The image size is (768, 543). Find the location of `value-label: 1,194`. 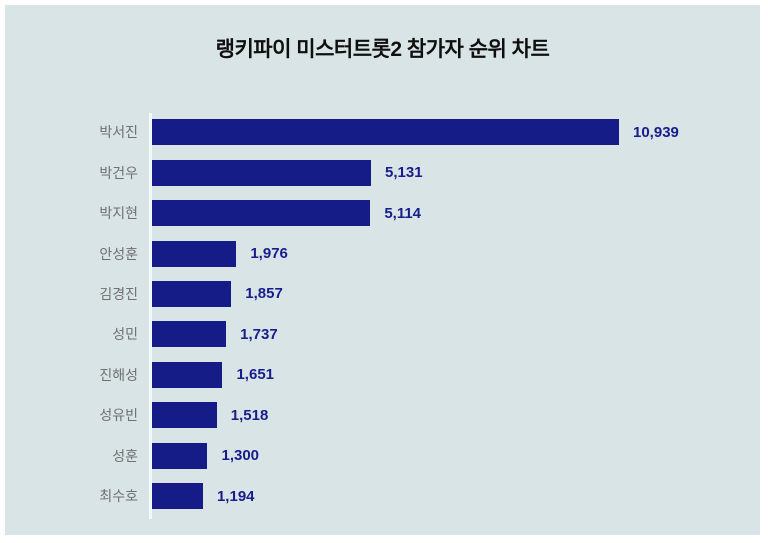

value-label: 1,194 is located at coordinates (235, 496).